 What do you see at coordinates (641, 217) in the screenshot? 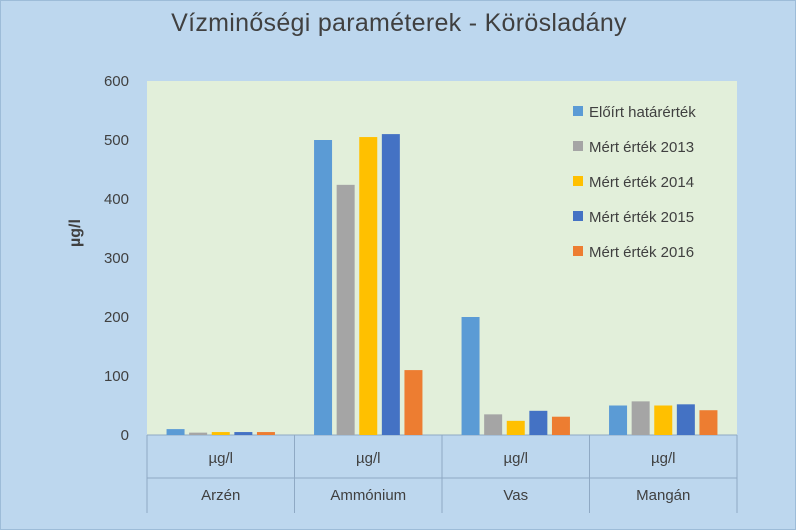
I see `legend-label: Mért érték 2015` at bounding box center [641, 217].